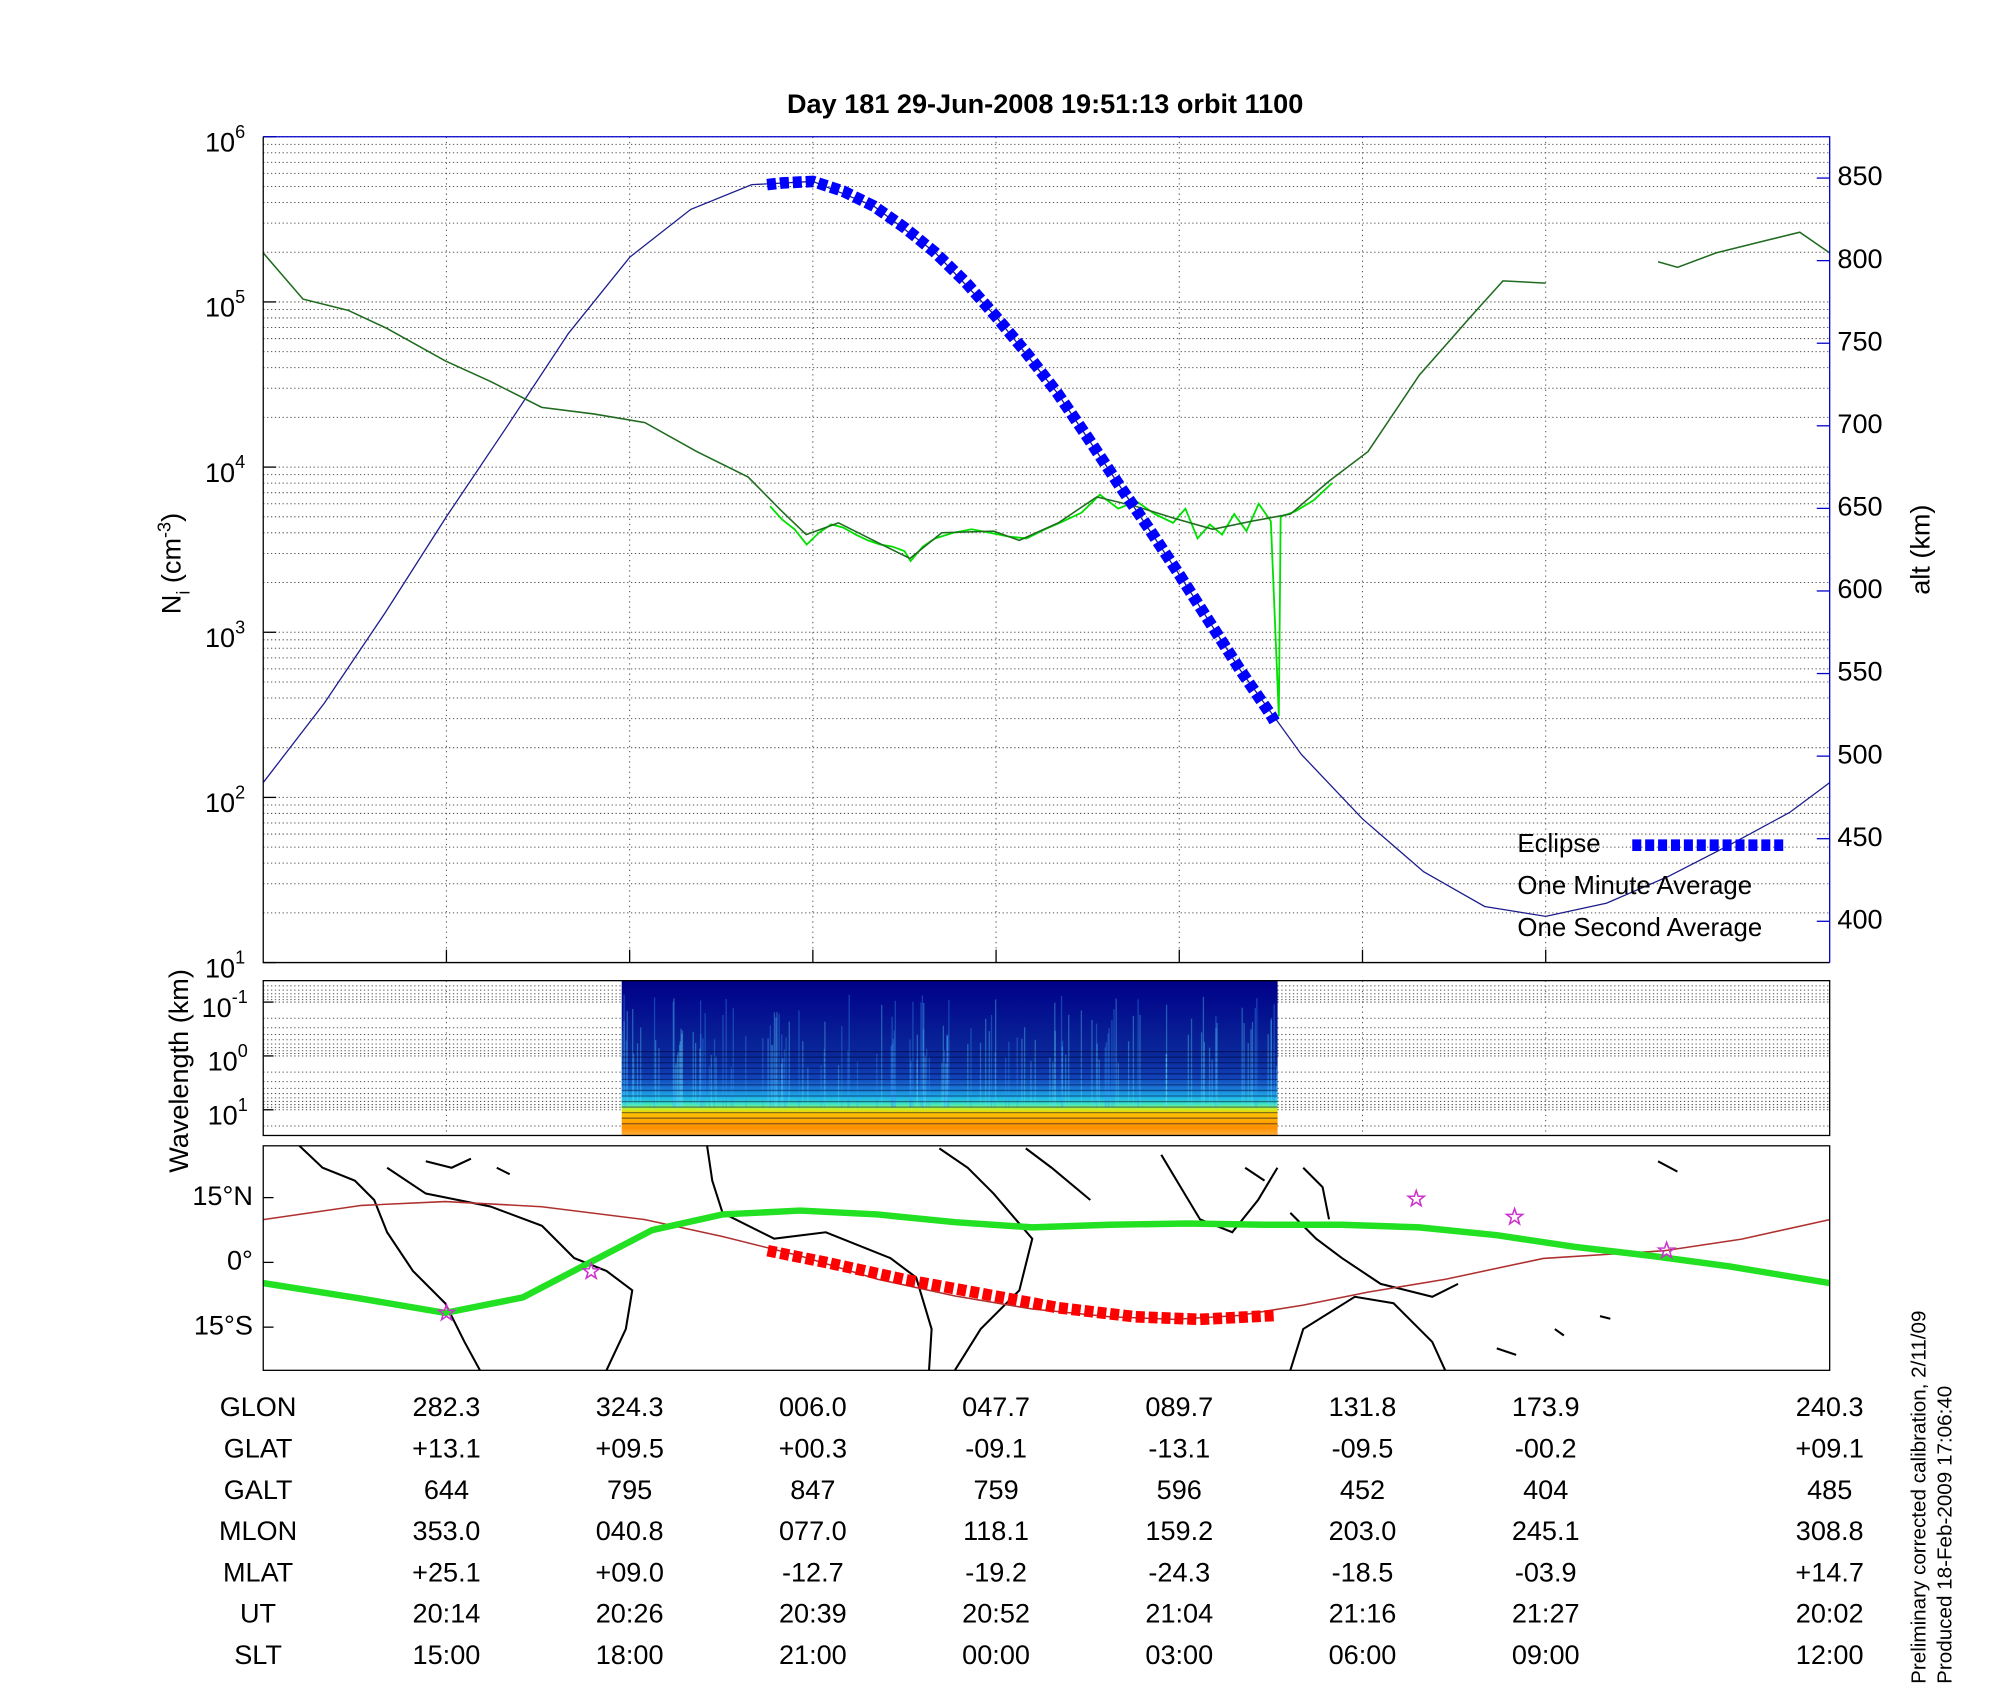 This screenshot has height=1700, width=2000. I want to click on cell: 847, so click(812, 1489).